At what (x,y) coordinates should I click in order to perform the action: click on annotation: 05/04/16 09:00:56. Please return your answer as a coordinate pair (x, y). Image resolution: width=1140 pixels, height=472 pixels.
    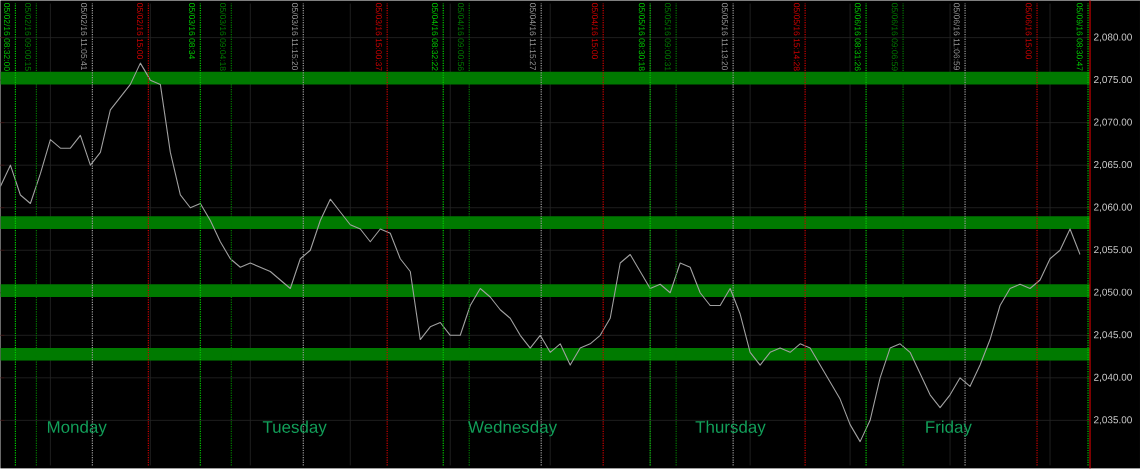
    Looking at the image, I should click on (461, 37).